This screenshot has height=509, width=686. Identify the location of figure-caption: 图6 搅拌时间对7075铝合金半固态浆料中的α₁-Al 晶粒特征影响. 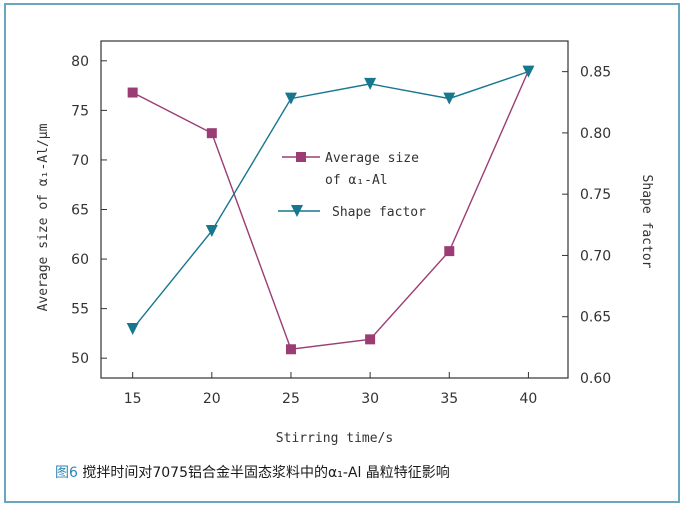
(252, 472).